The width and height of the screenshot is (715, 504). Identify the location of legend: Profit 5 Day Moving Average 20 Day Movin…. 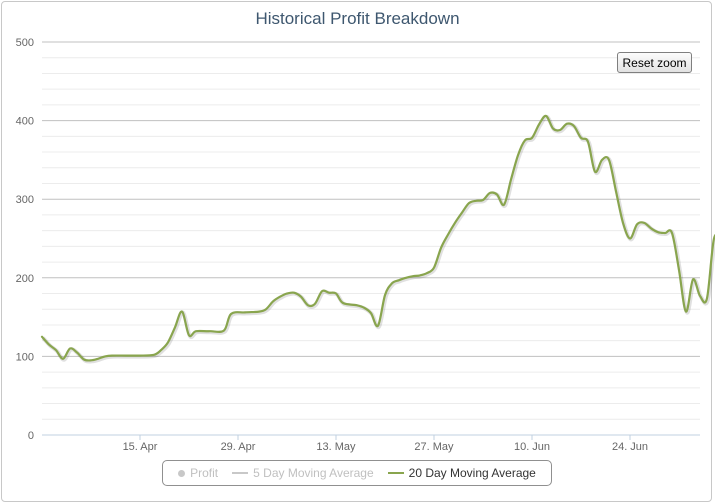
(357, 473).